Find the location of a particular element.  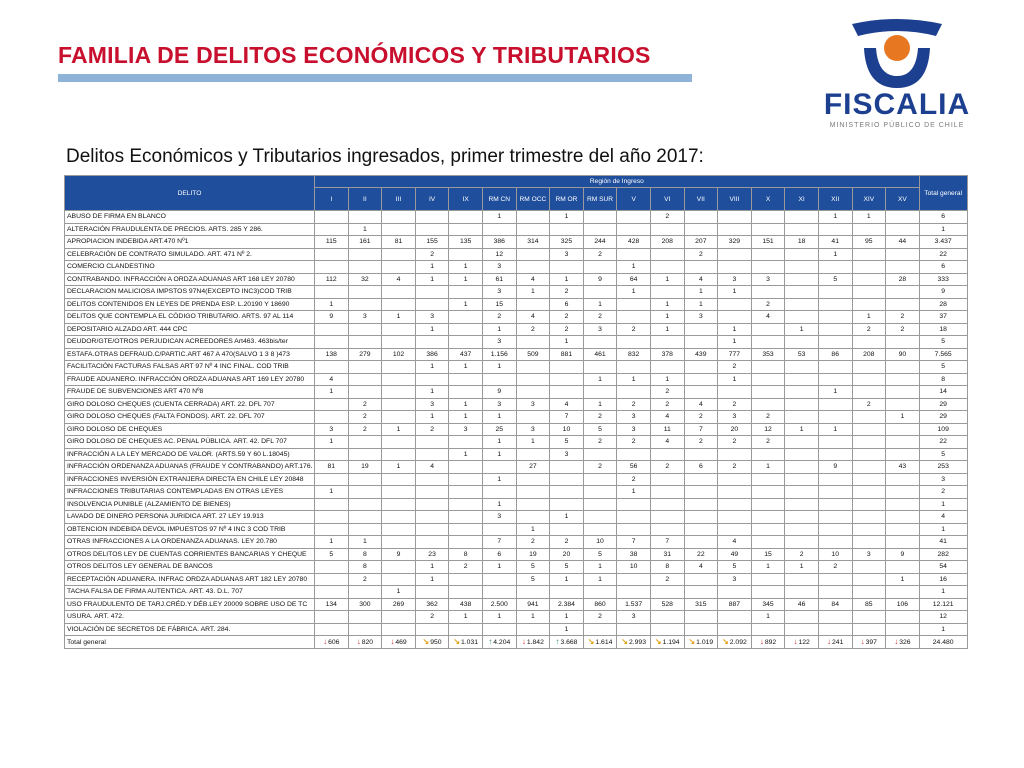

total-value: 1.842 is located at coordinates (535, 642).